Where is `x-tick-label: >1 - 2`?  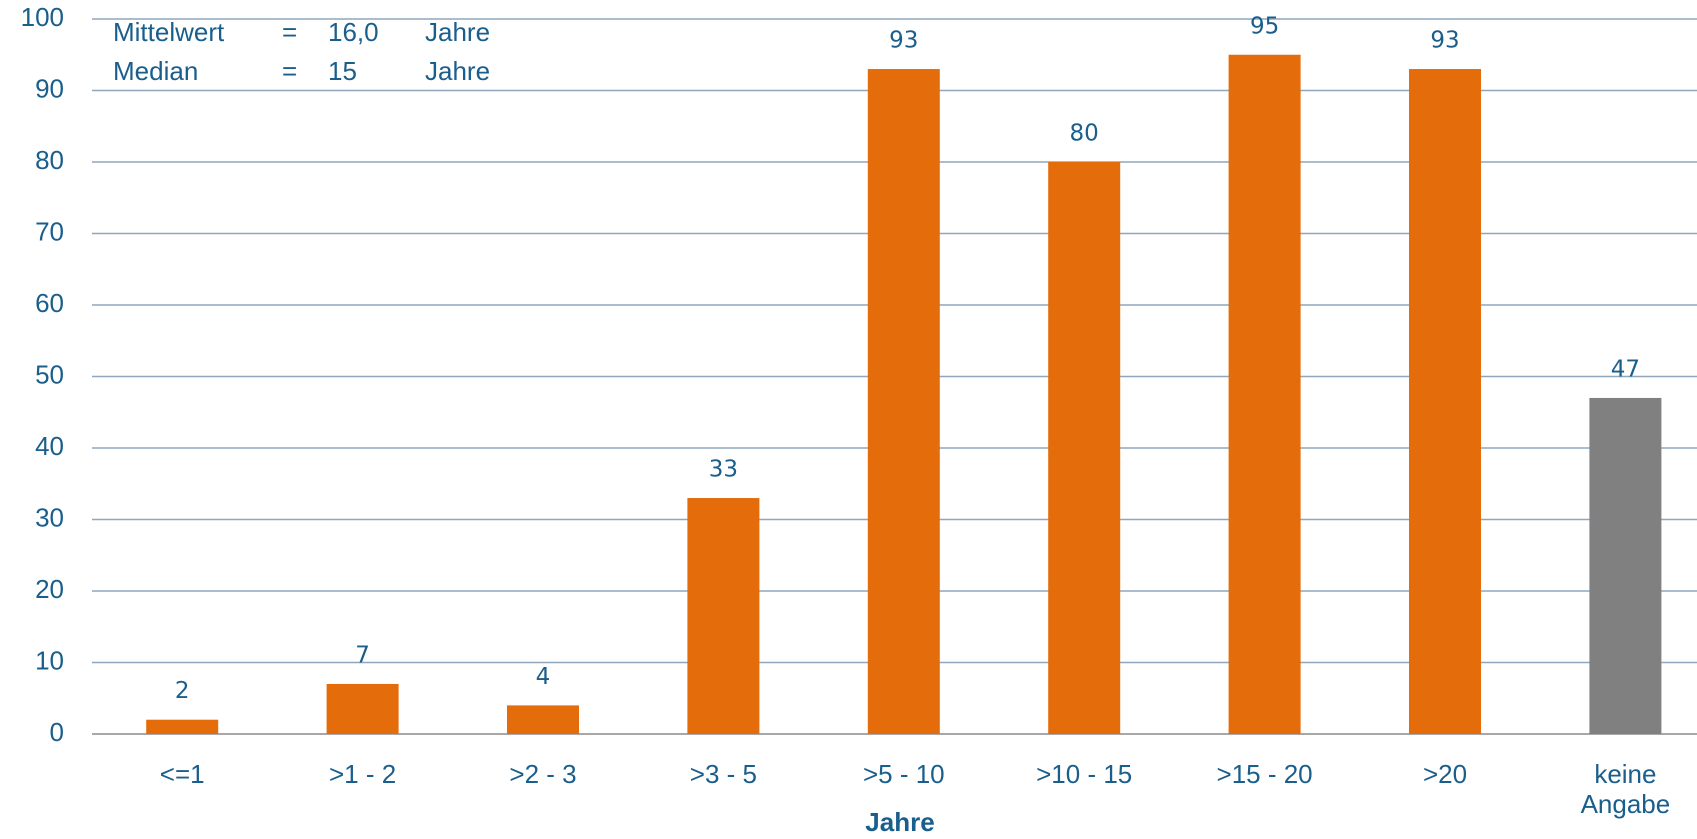
x-tick-label: >1 - 2 is located at coordinates (362, 774).